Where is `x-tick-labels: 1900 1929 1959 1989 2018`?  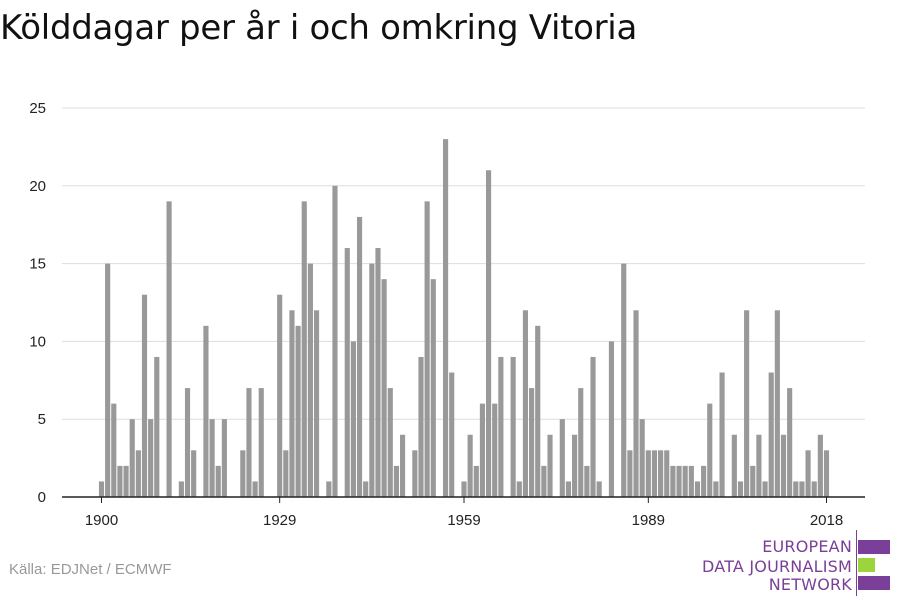 x-tick-labels: 1900 1929 1959 1989 2018 is located at coordinates (464, 513).